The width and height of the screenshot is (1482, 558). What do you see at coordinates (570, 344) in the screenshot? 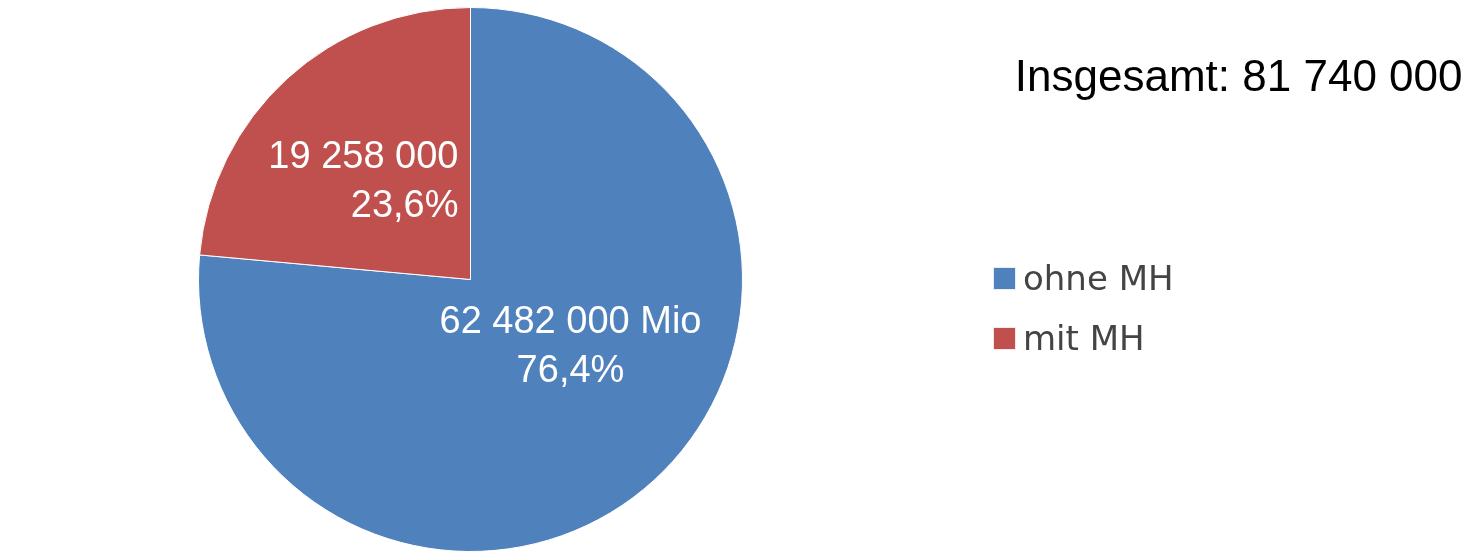
I see `data-label: 62 482 000 Mio 76,4%` at bounding box center [570, 344].